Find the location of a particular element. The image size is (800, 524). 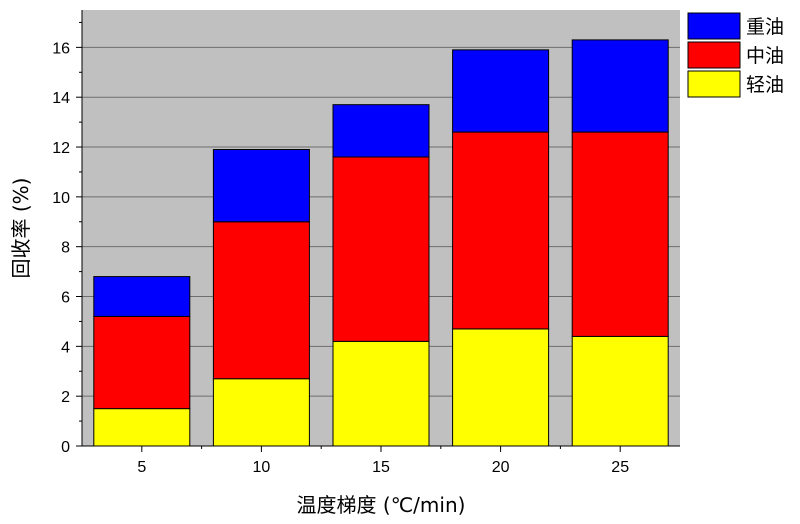

y-tick-label: 14 is located at coordinates (61, 98).